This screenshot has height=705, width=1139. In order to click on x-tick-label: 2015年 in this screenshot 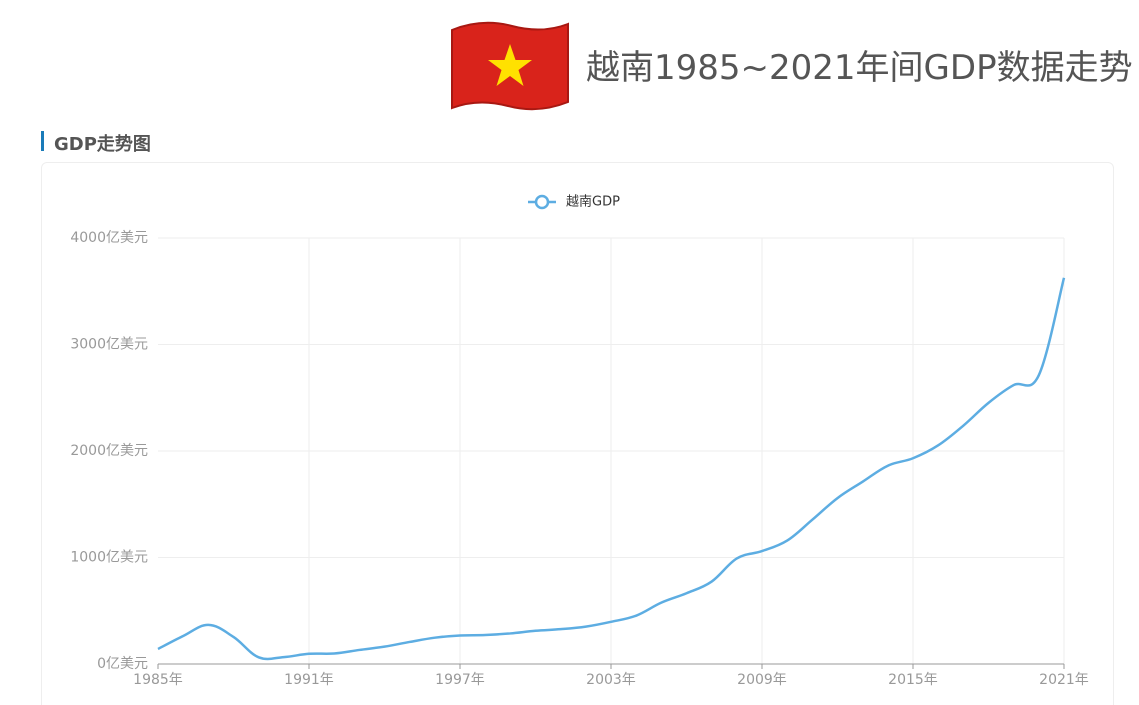, I will do `click(913, 680)`.